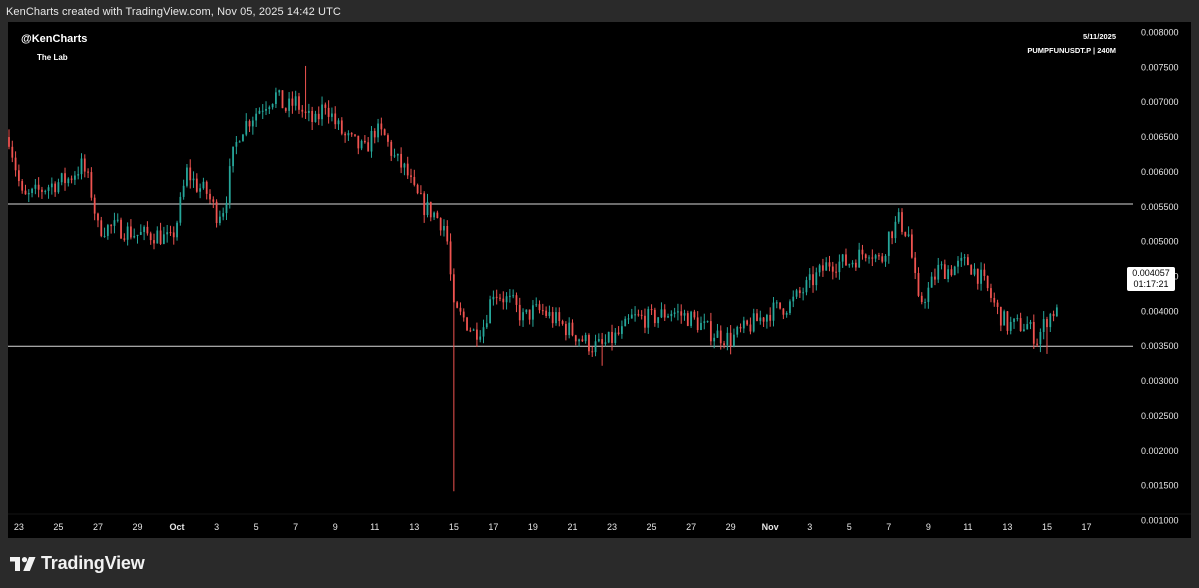 The width and height of the screenshot is (1199, 588). What do you see at coordinates (1160, 521) in the screenshot?
I see `y-tick-label: 0.001000` at bounding box center [1160, 521].